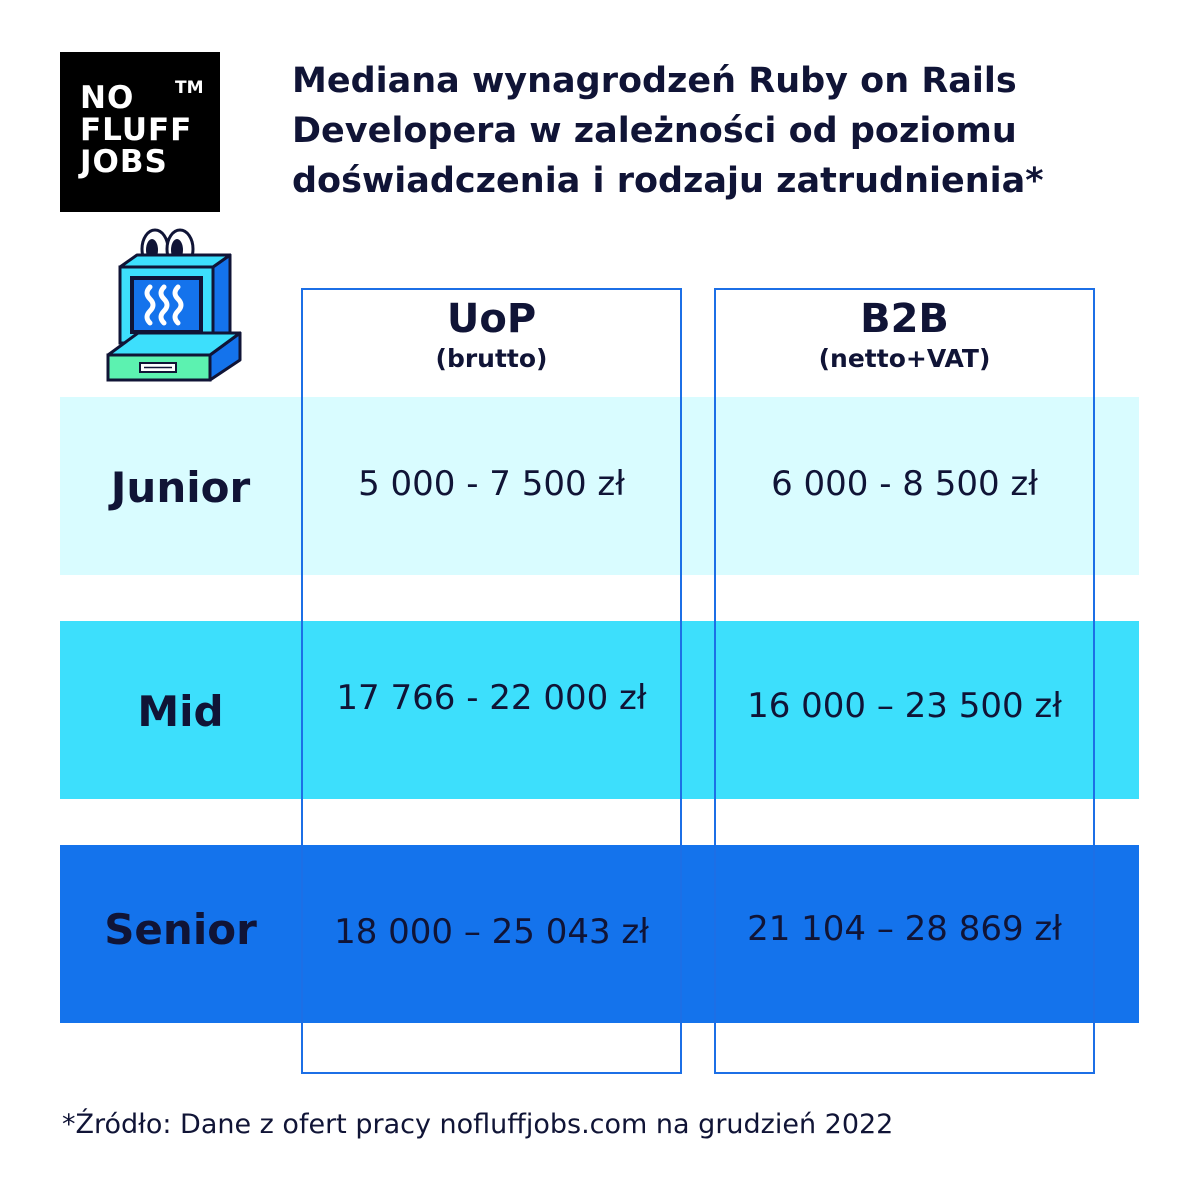 The image size is (1200, 1200). What do you see at coordinates (180, 487) in the screenshot?
I see `row-label-junior: Junior` at bounding box center [180, 487].